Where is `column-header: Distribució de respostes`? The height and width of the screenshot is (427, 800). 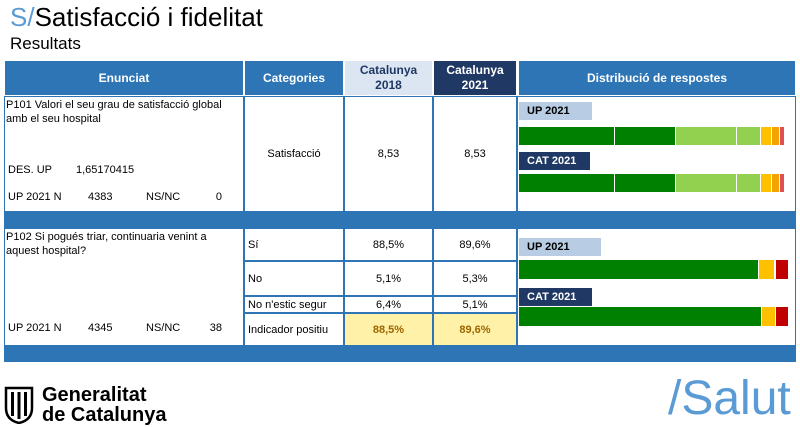
column-header: Distribució de respostes is located at coordinates (657, 78).